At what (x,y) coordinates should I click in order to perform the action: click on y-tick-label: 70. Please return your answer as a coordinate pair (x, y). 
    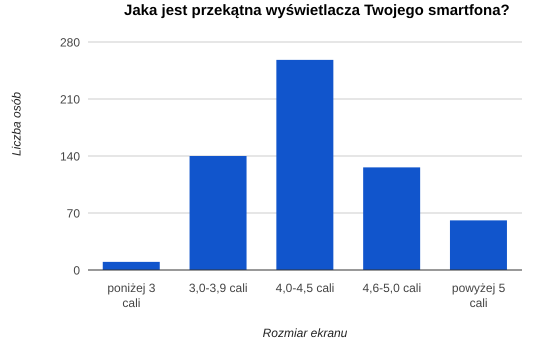
    Looking at the image, I should click on (73, 213).